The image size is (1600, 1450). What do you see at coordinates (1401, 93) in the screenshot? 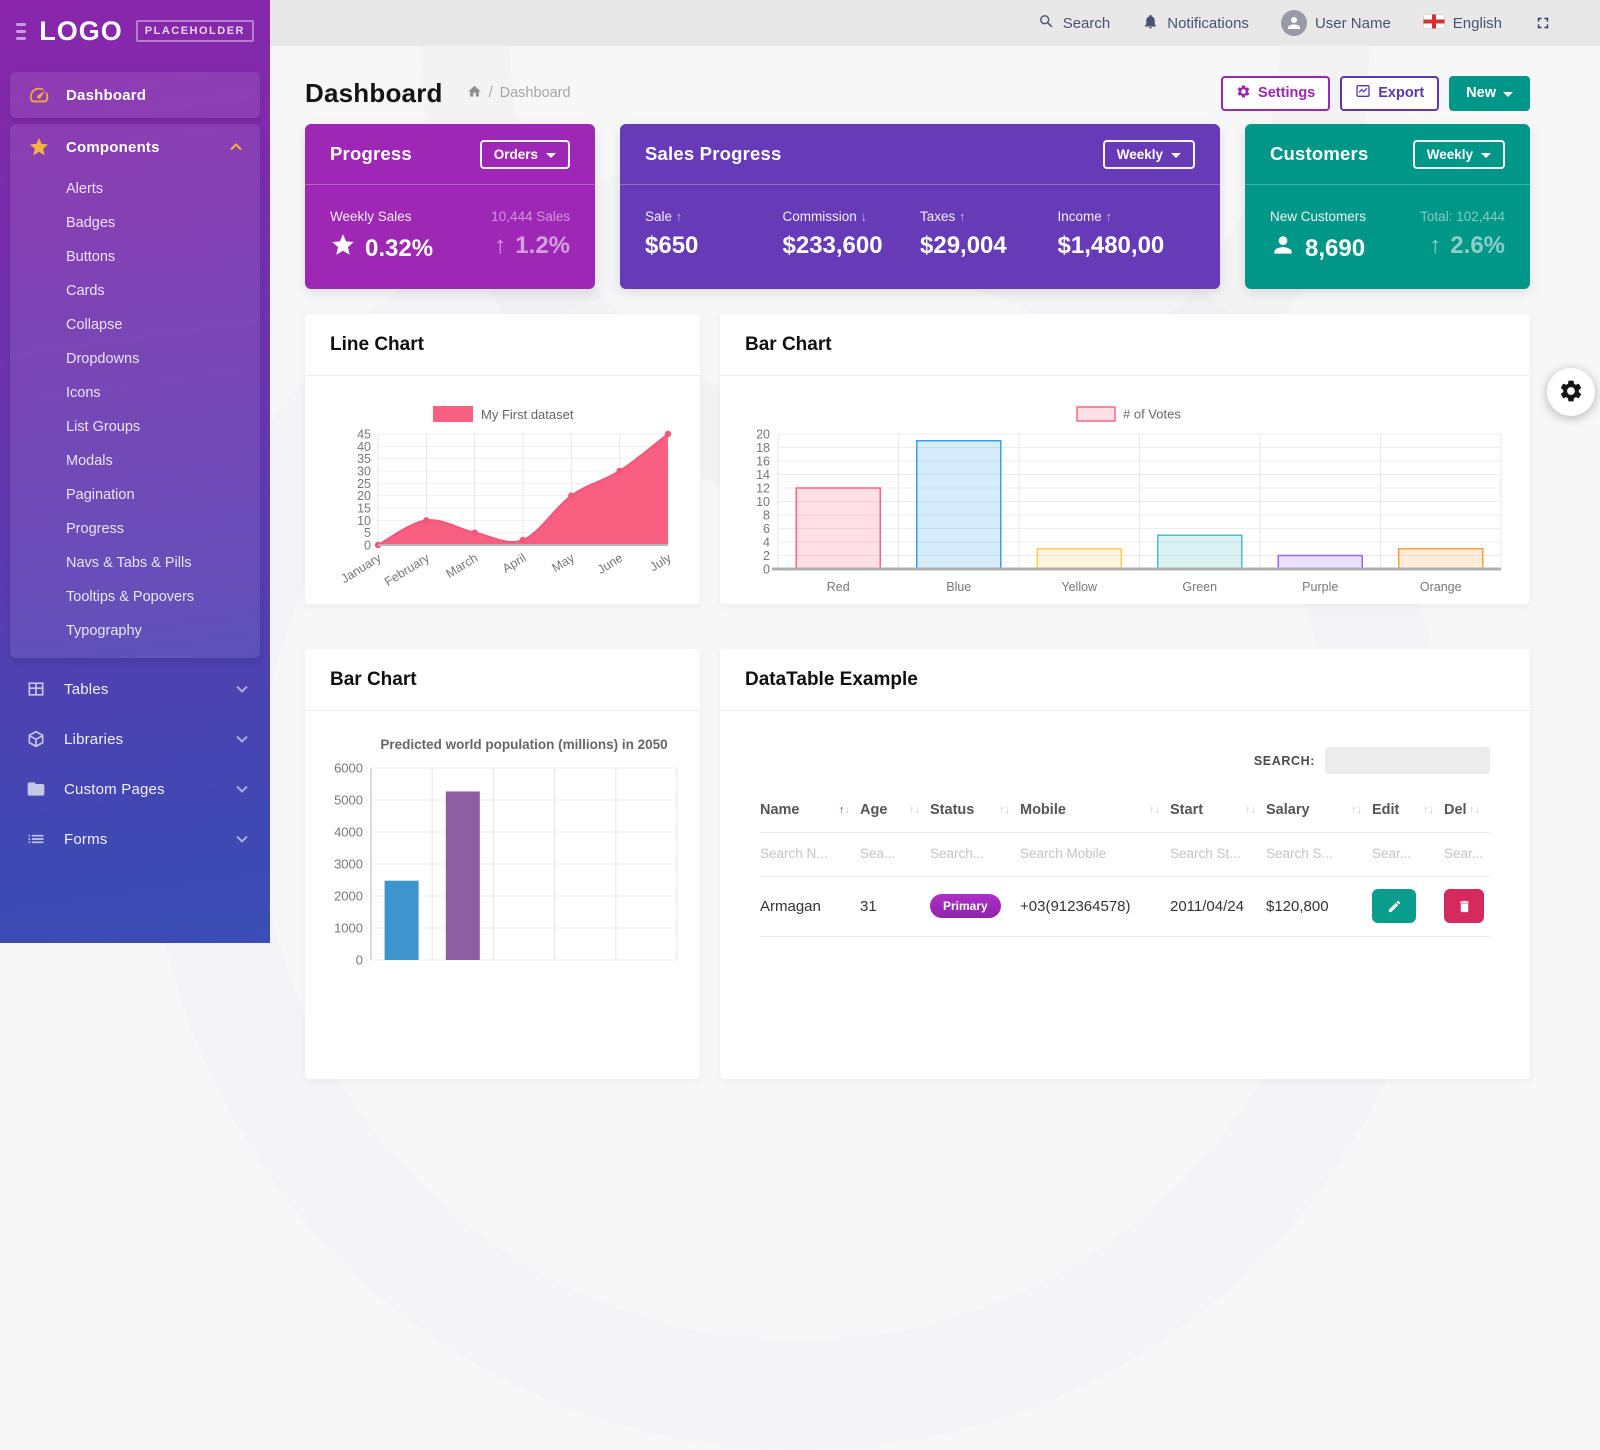
I see `export-button-label: Export` at bounding box center [1401, 93].